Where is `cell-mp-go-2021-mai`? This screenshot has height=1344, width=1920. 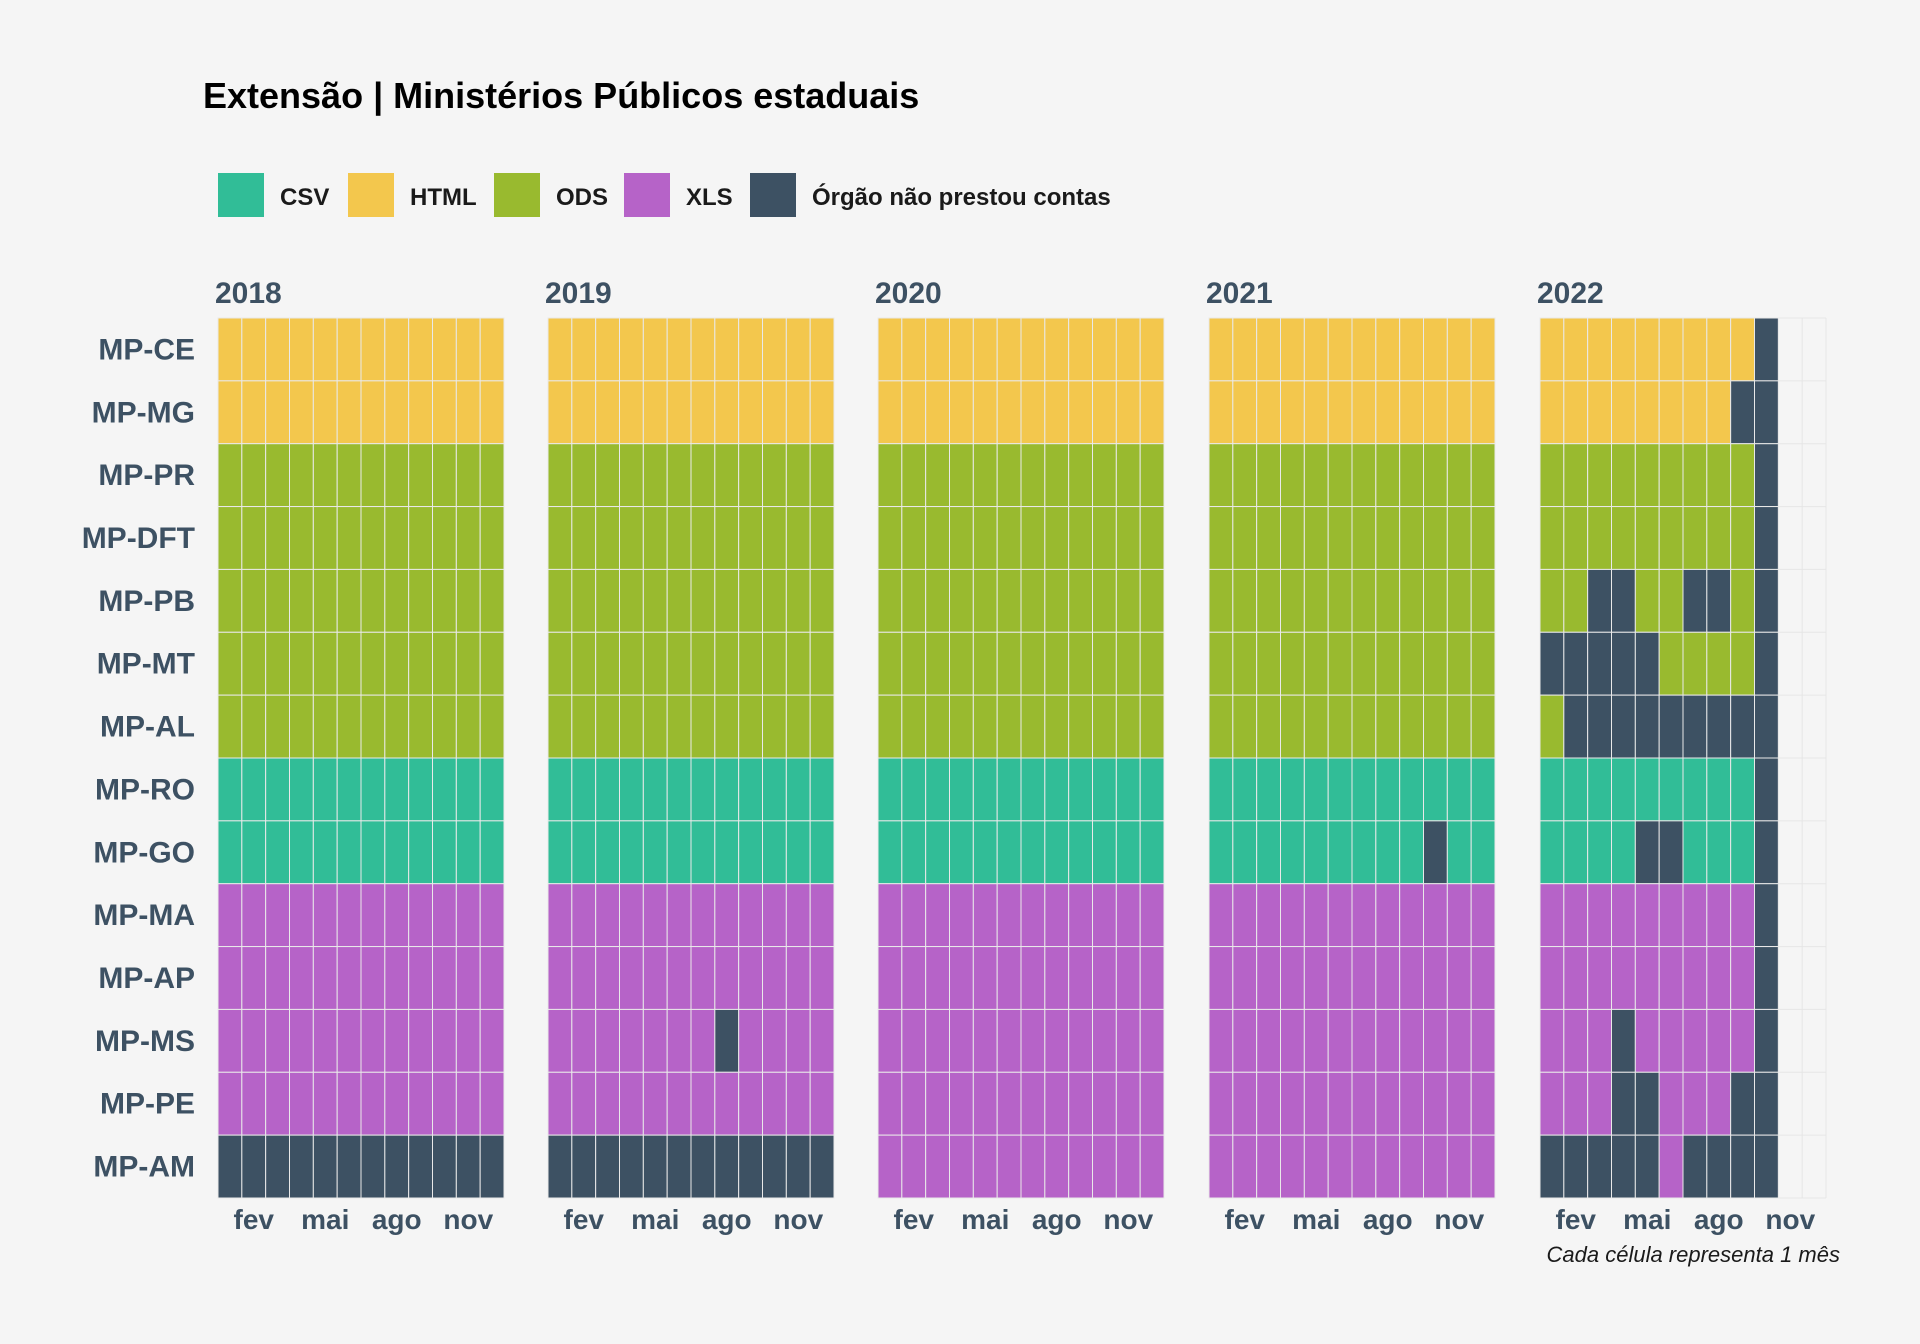 cell-mp-go-2021-mai is located at coordinates (1316, 852).